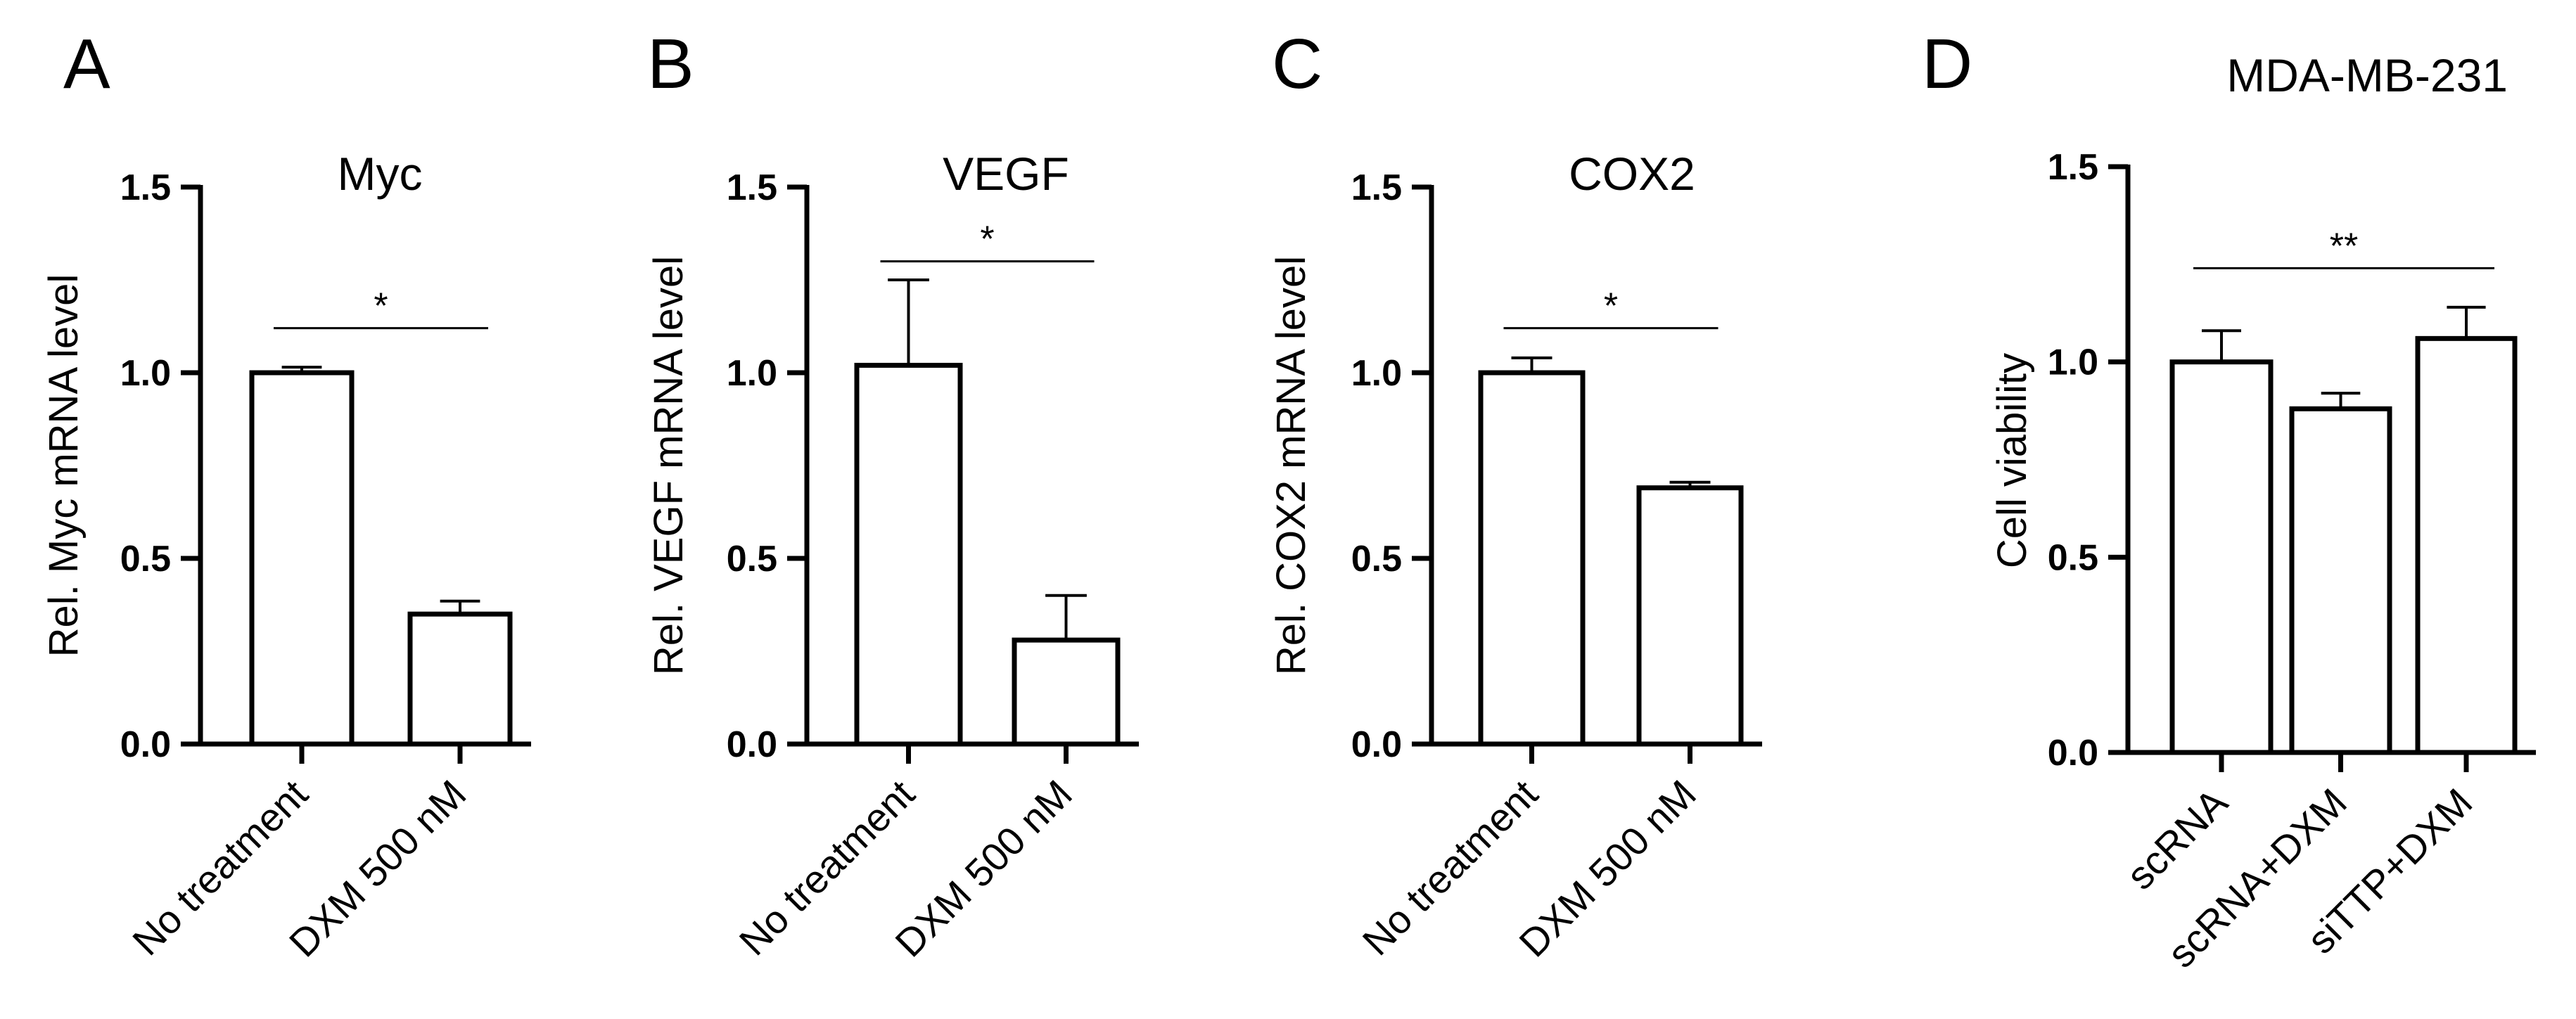  I want to click on panel-letter: B, so click(670, 64).